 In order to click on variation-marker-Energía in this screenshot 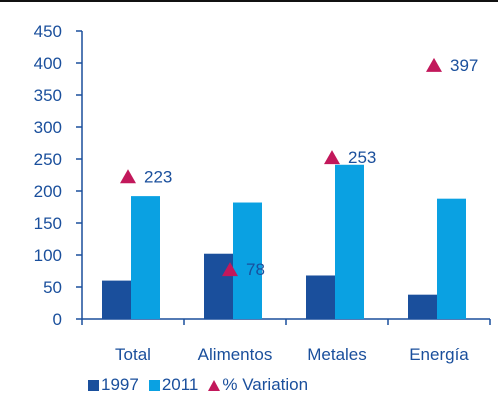, I will do `click(434, 64)`.